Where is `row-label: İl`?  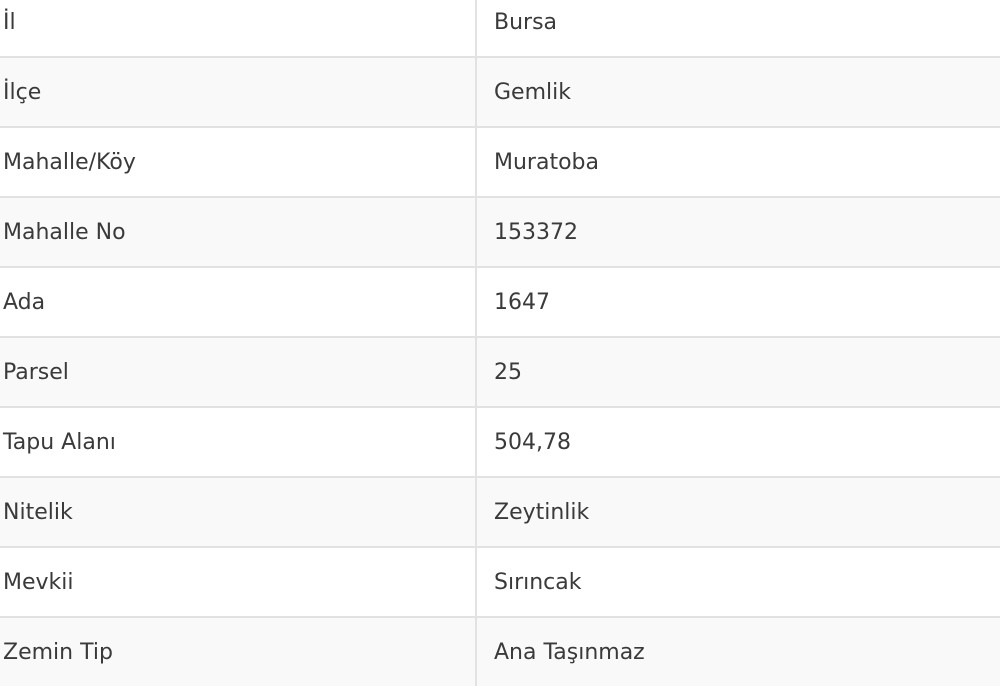 row-label: İl is located at coordinates (238, 28).